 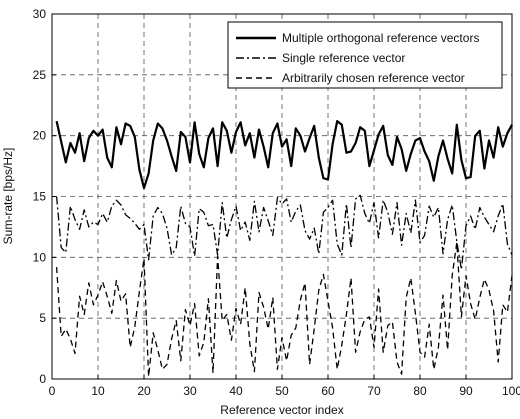 I want to click on x-tick-label: 10, so click(x=98, y=391).